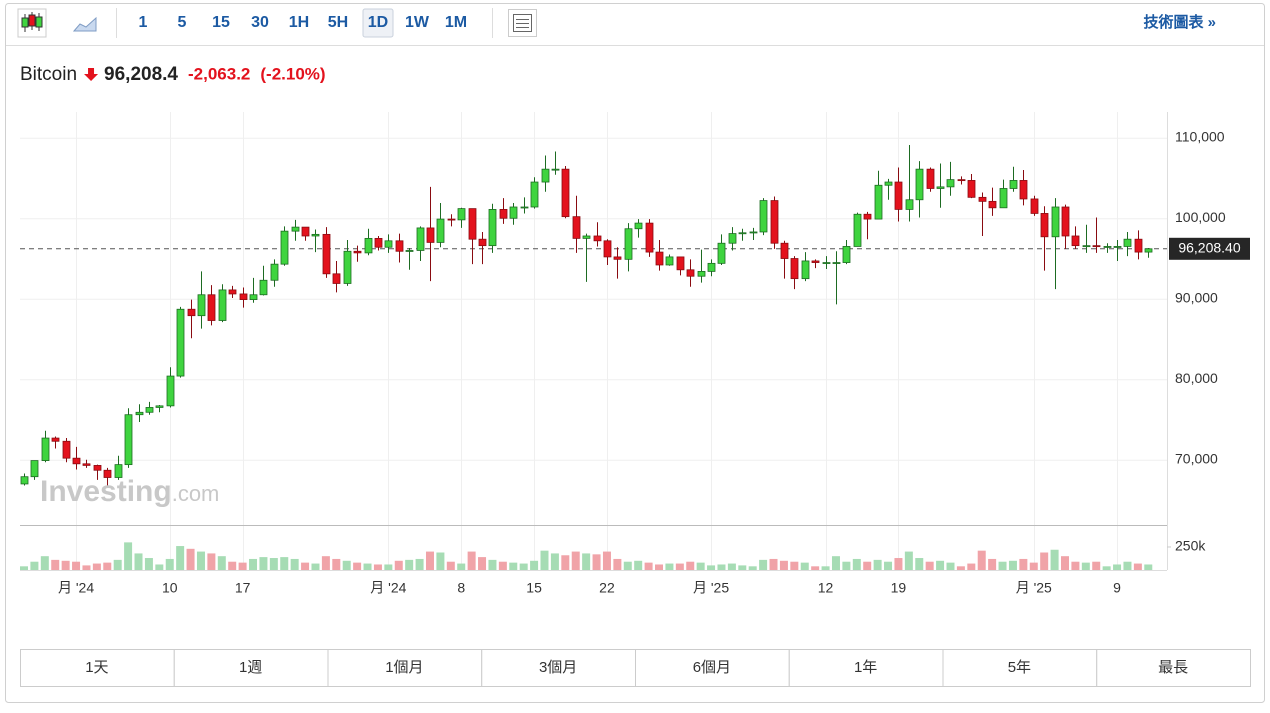 Image resolution: width=1270 pixels, height=713 pixels. What do you see at coordinates (1173, 668) in the screenshot?
I see `range-button: 最長` at bounding box center [1173, 668].